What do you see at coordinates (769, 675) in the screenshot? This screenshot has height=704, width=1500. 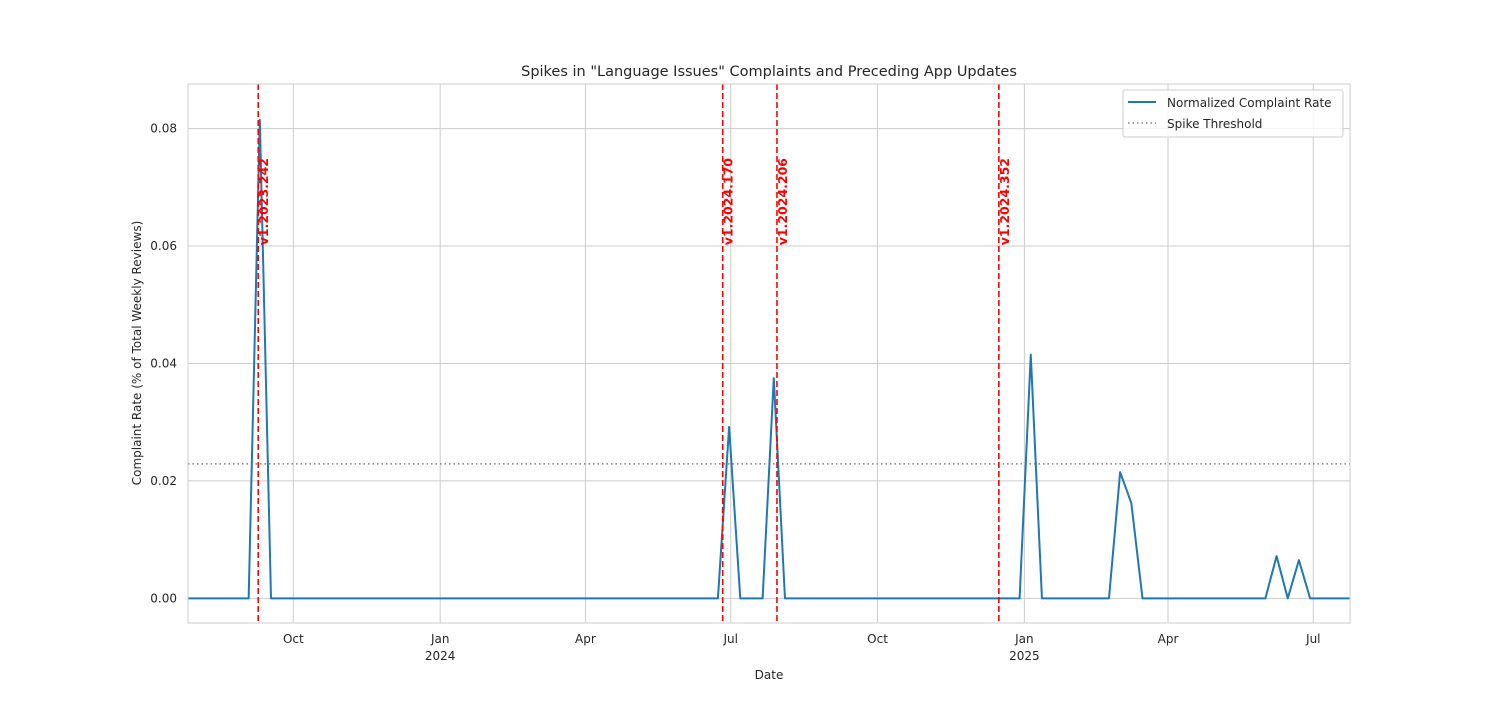 I see `x-axis-title: Date` at bounding box center [769, 675].